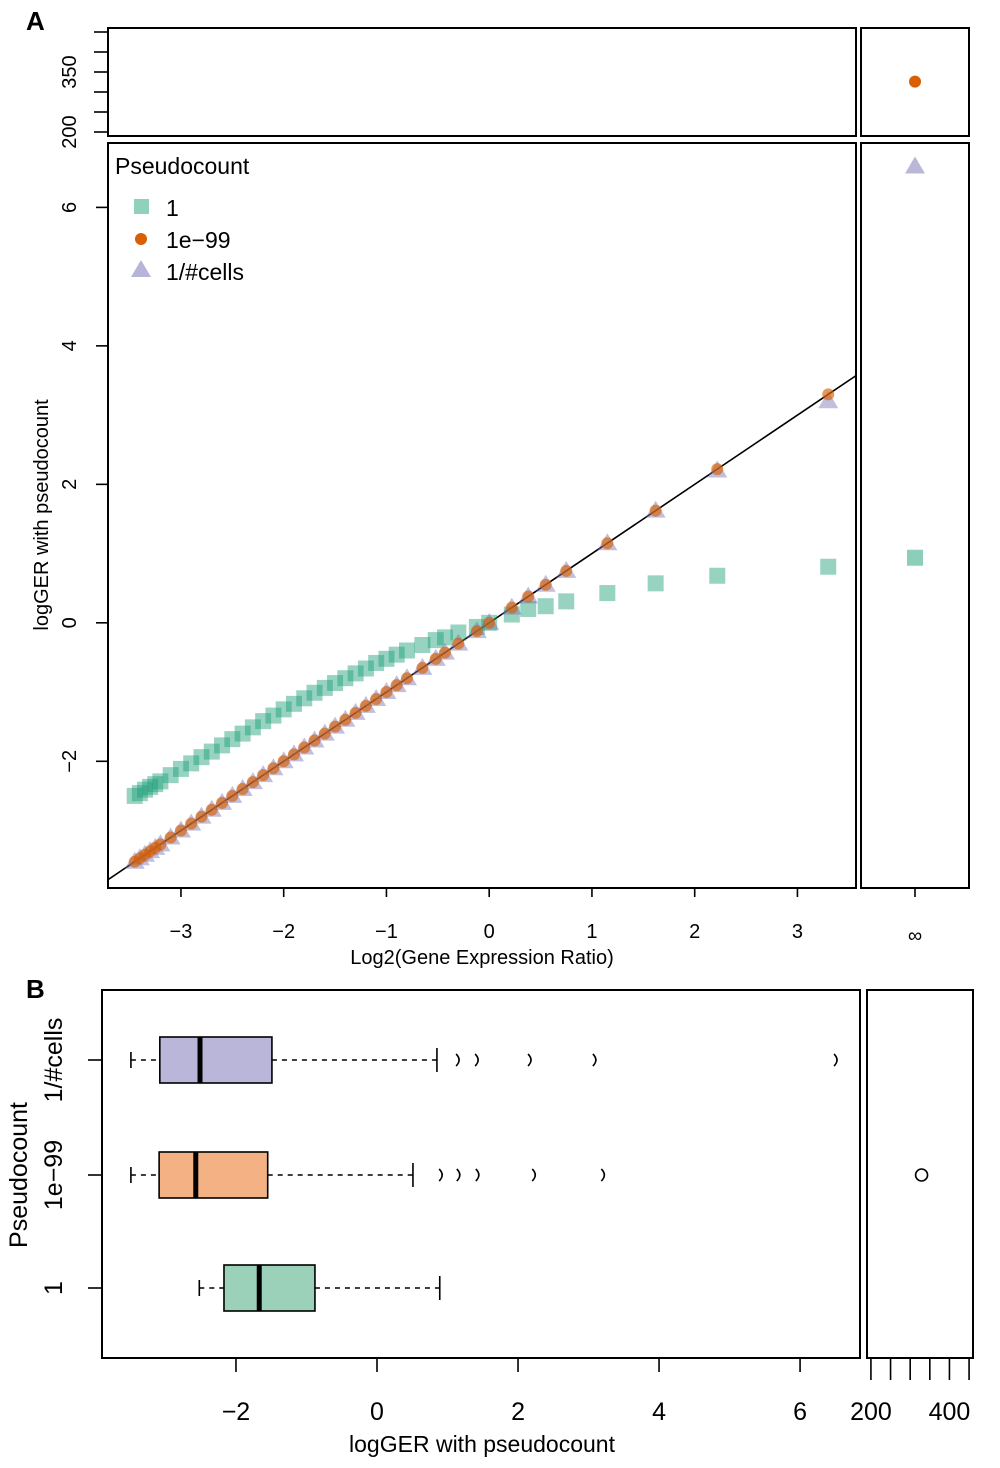 This screenshot has width=1000, height=1468. Describe the element at coordinates (915, 165) in the screenshot. I see `point-infinity-triangle` at that location.